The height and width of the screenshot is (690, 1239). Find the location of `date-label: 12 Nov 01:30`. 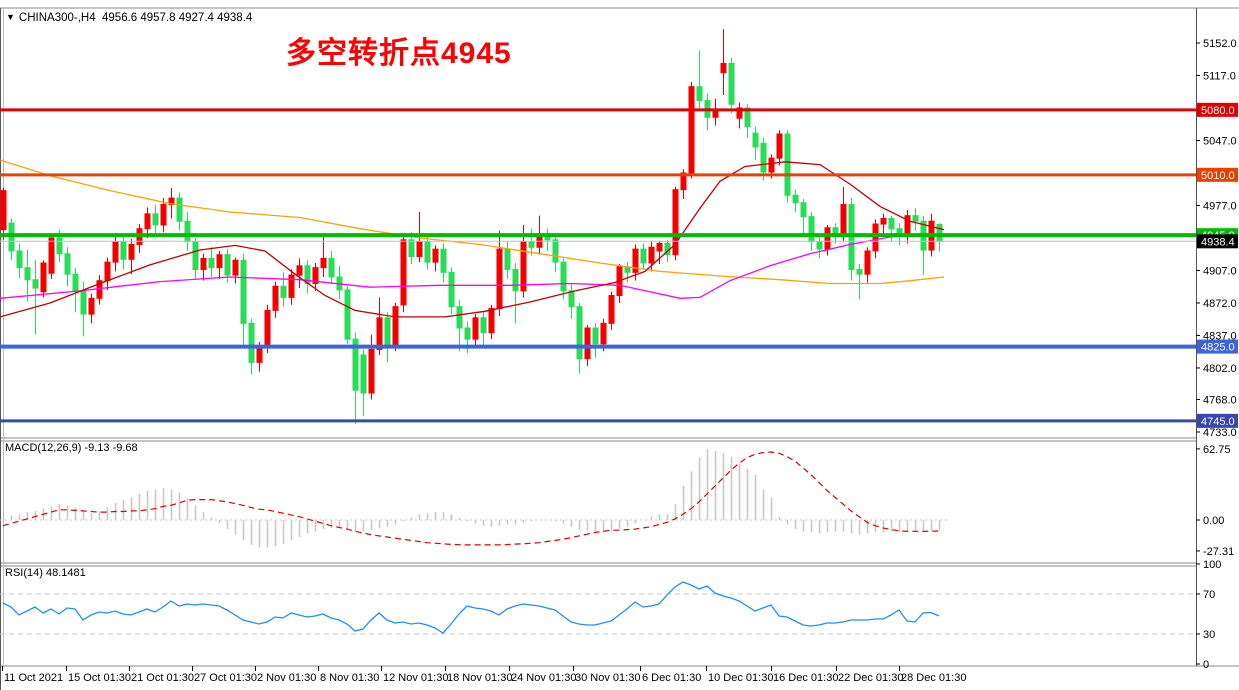

date-label: 12 Nov 01:30 is located at coordinates (415, 678).